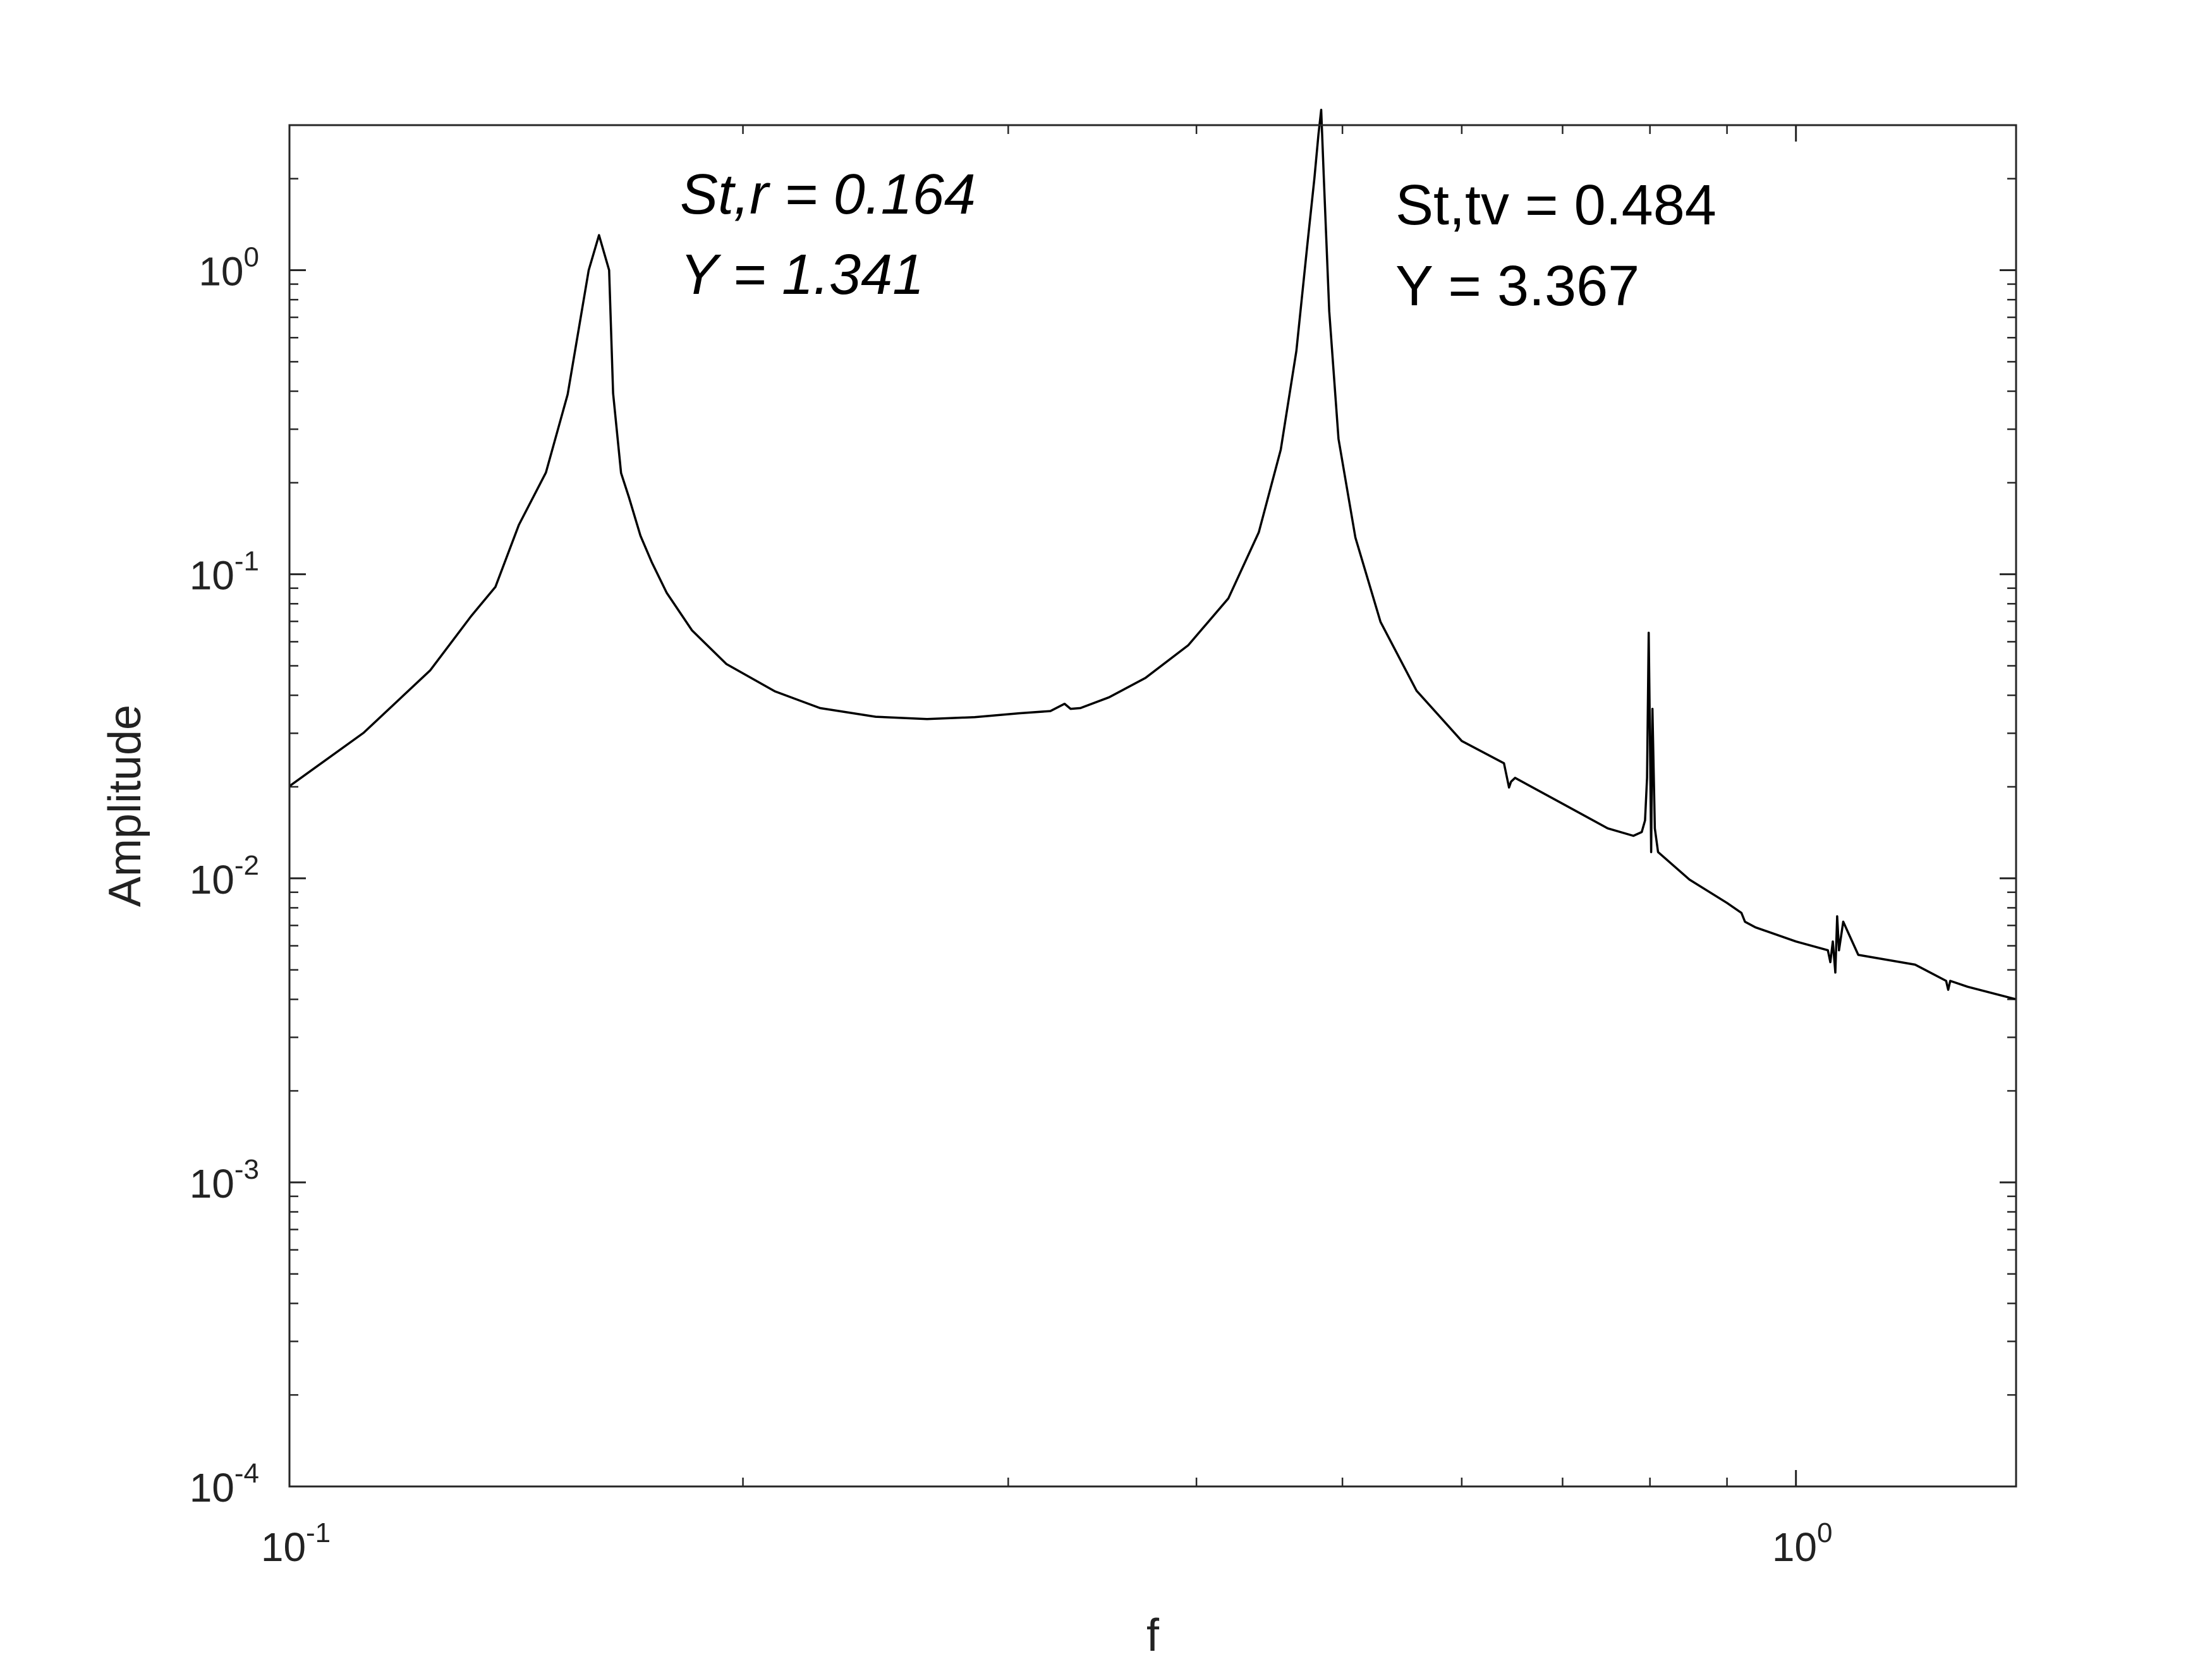 The height and width of the screenshot is (1659, 2212). I want to click on y-tick-label: 10⁻², so click(224, 876).